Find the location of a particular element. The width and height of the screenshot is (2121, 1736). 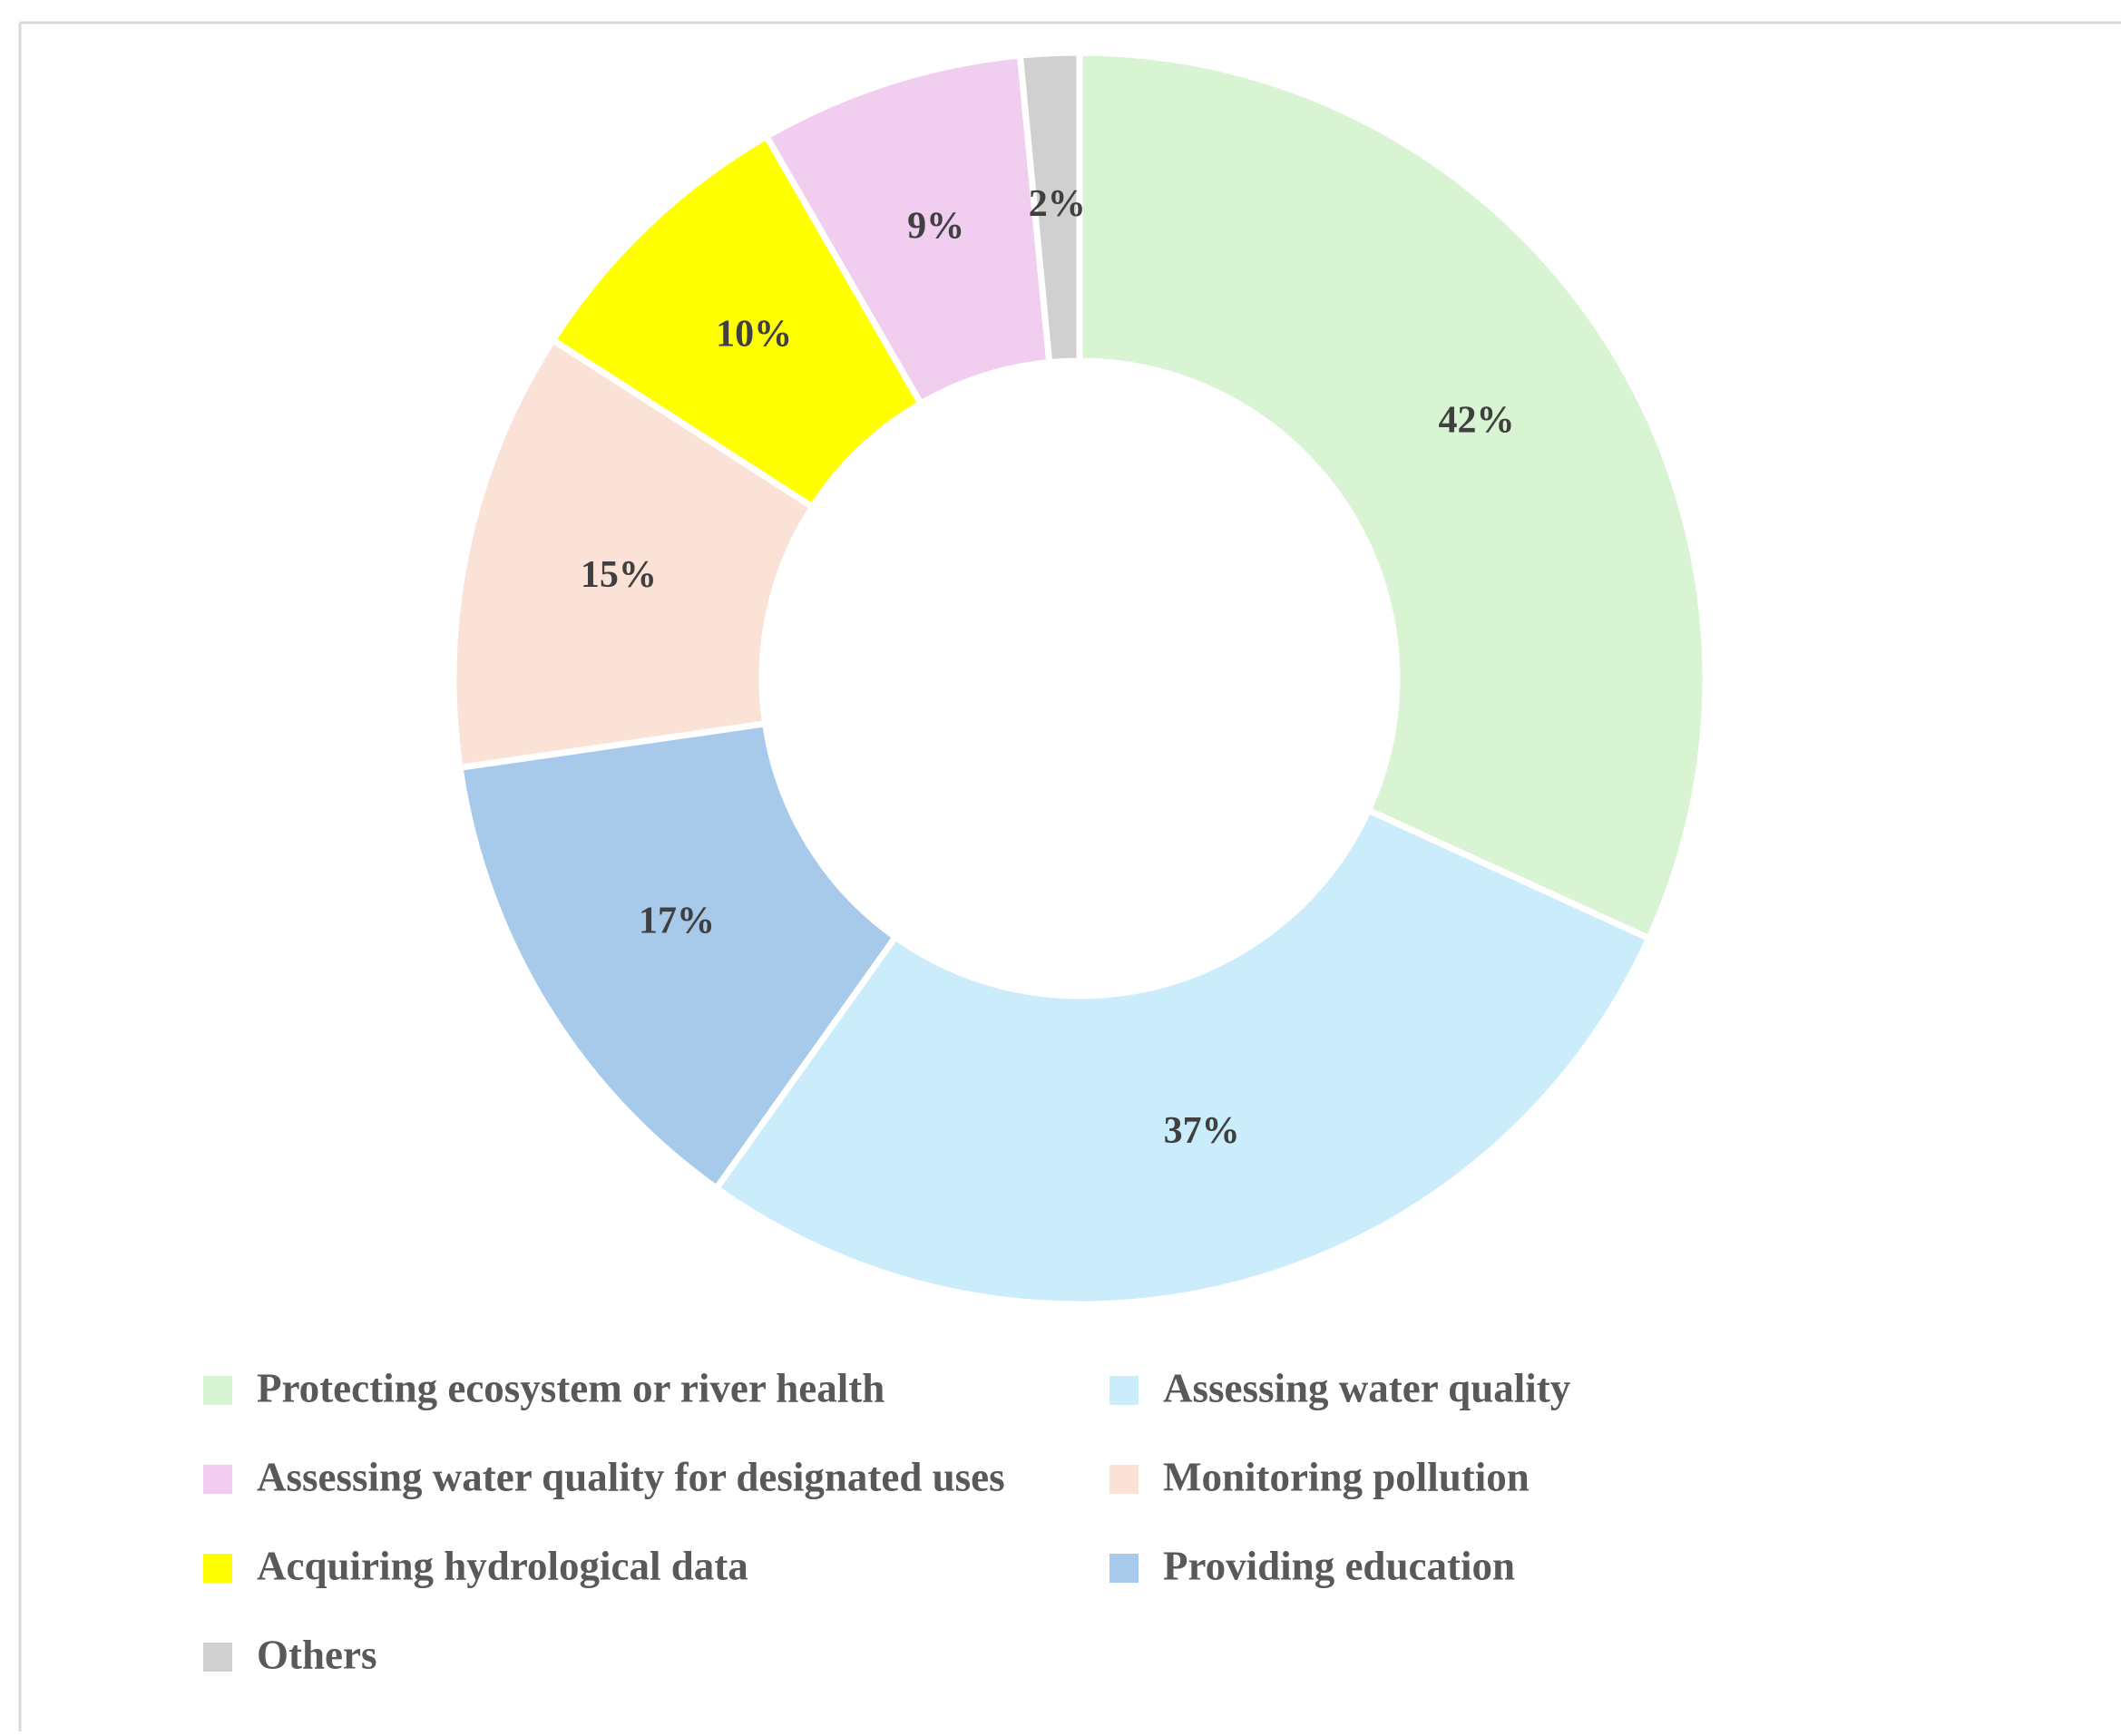

data-label: 37% is located at coordinates (1202, 1131).